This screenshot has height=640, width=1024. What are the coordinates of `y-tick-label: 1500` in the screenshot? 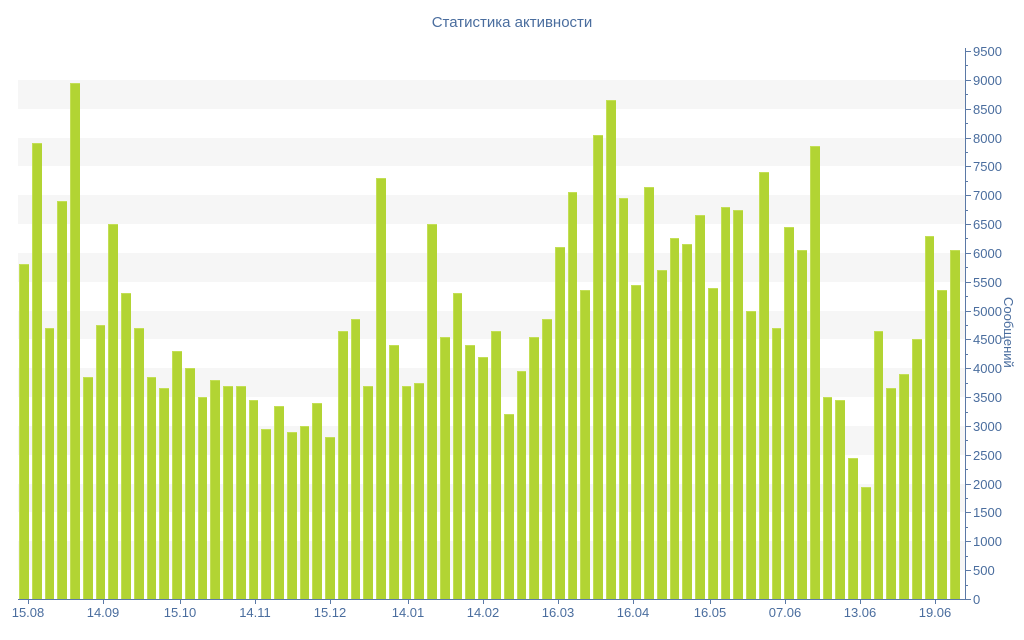 It's located at (987, 513).